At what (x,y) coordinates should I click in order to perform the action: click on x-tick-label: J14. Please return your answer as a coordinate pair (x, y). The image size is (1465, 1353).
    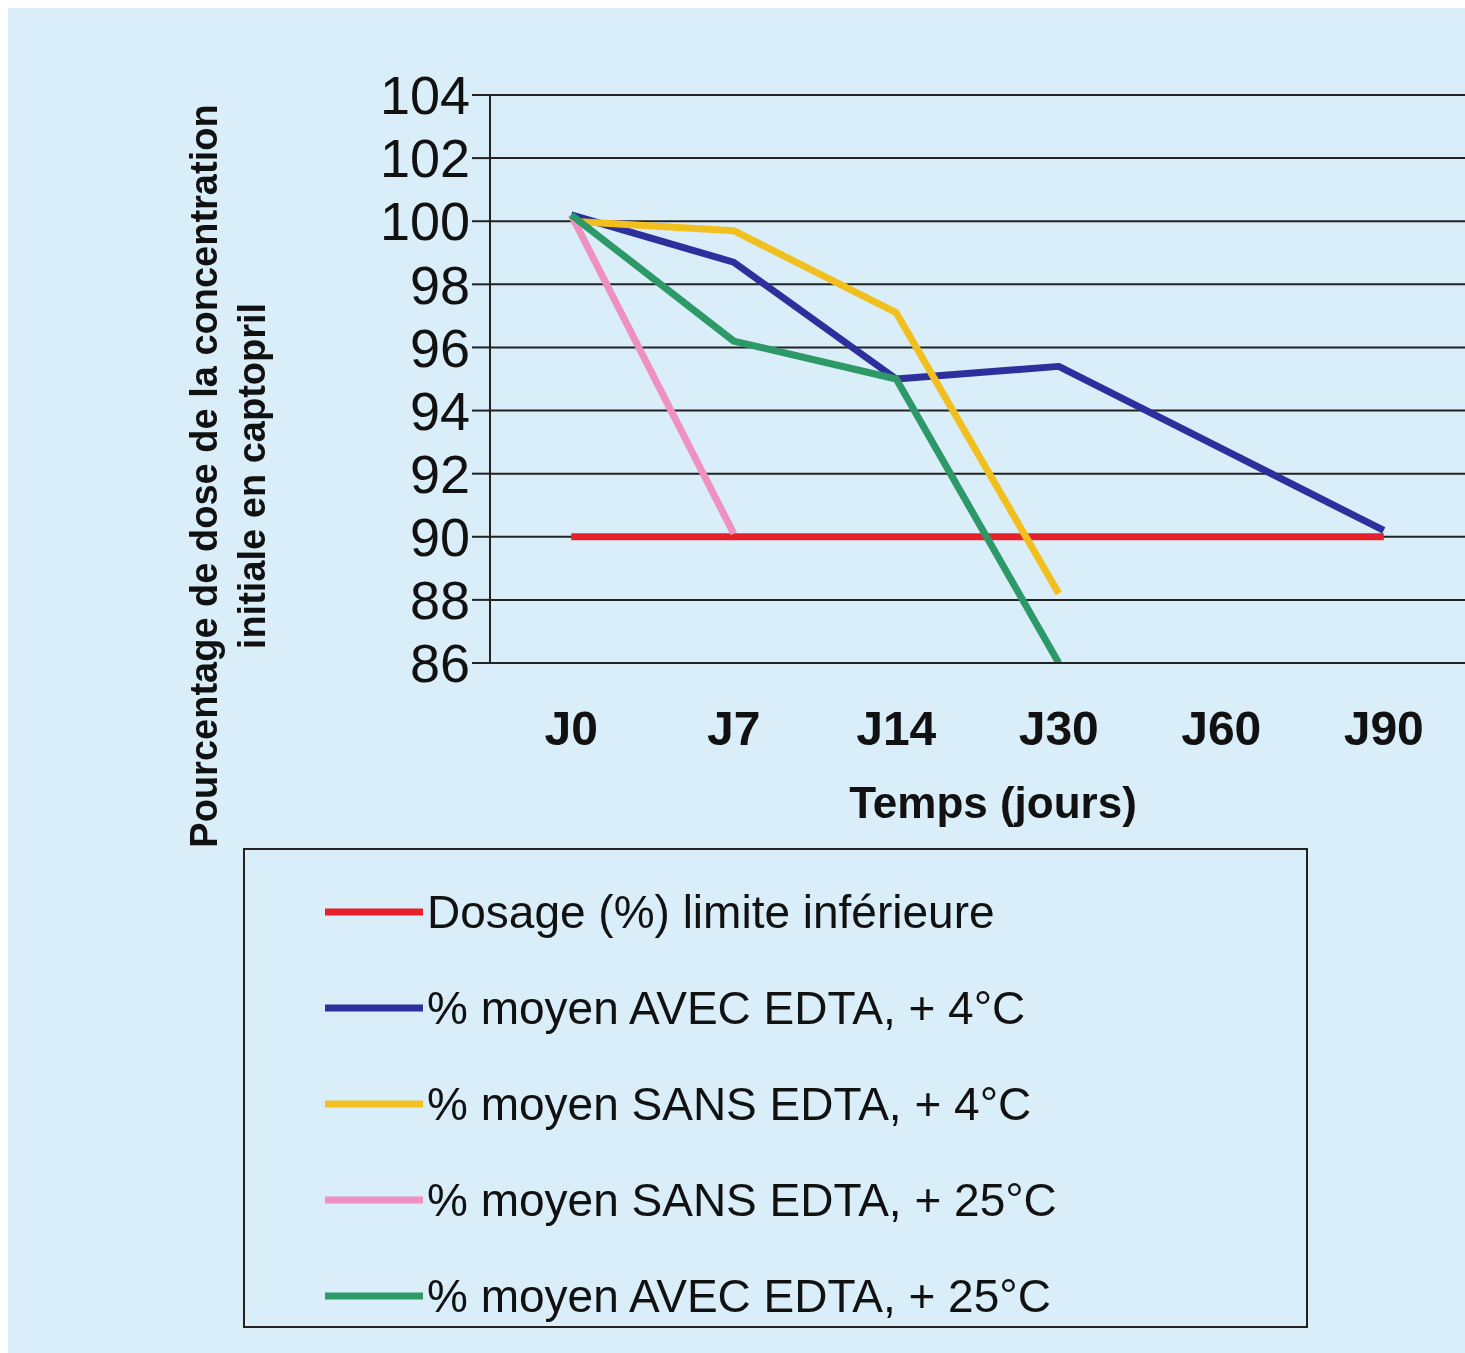
    Looking at the image, I should click on (896, 729).